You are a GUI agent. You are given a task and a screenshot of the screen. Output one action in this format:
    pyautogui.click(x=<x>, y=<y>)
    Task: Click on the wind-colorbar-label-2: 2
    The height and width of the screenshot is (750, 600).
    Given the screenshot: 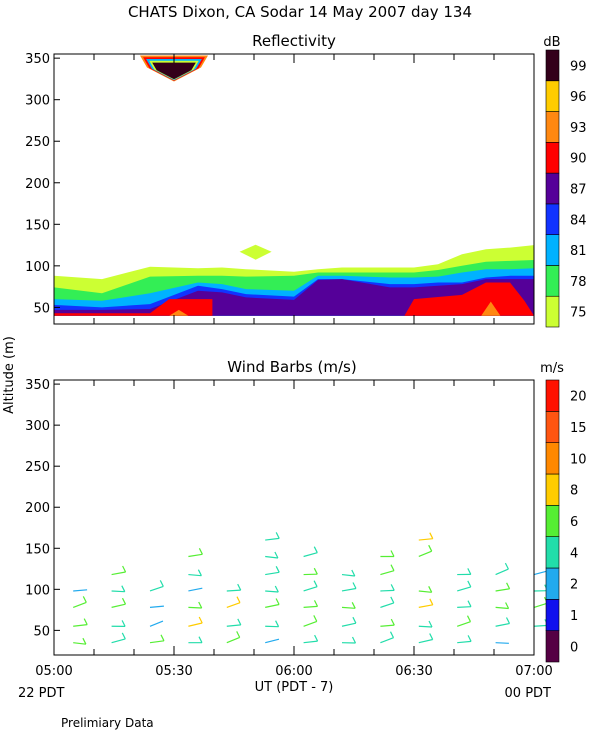 What is the action you would take?
    pyautogui.click(x=574, y=585)
    